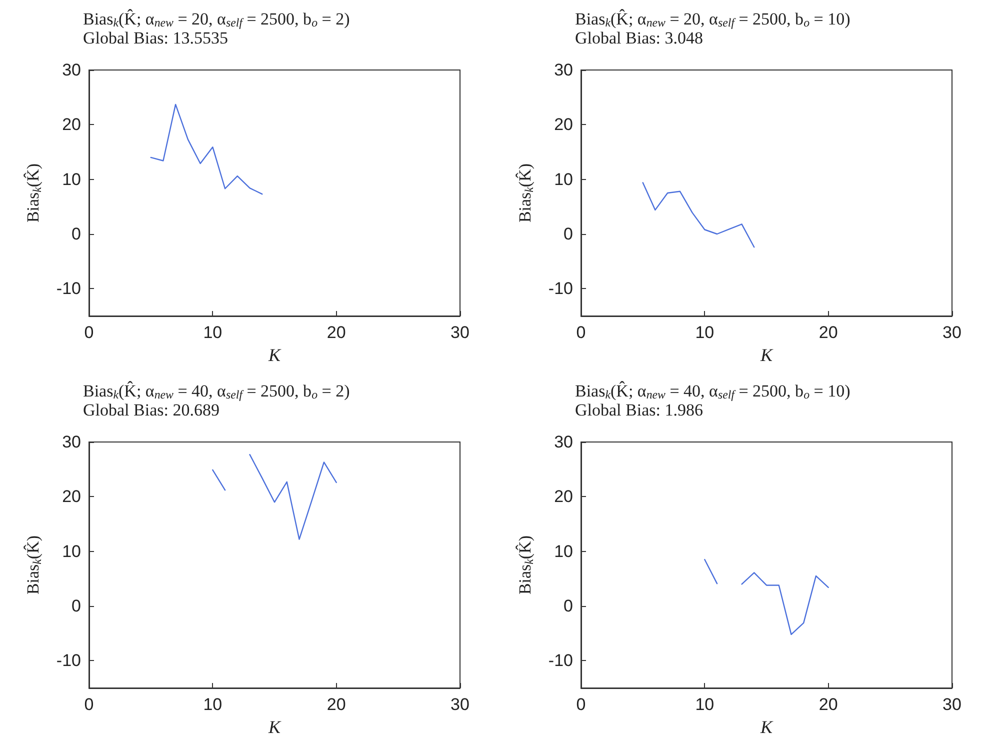  What do you see at coordinates (151, 410) in the screenshot?
I see `chart-subtitle: Global Bias: 20.689` at bounding box center [151, 410].